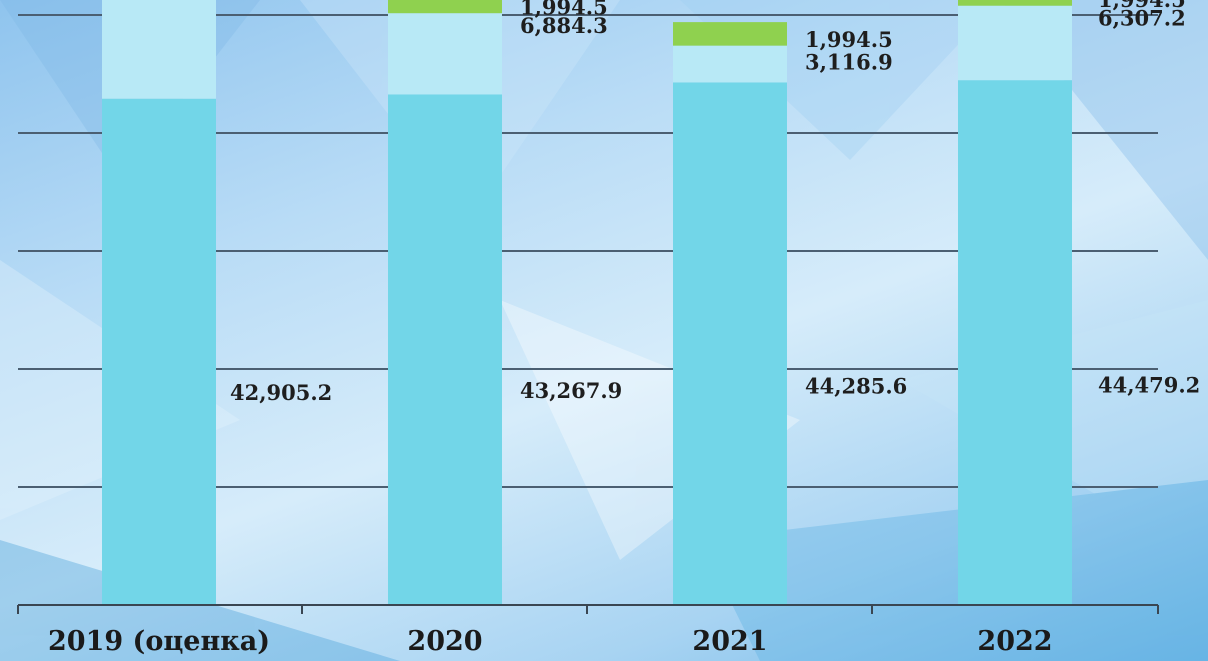  I want to click on data-label-2-2: 1,994.5, so click(849, 39).